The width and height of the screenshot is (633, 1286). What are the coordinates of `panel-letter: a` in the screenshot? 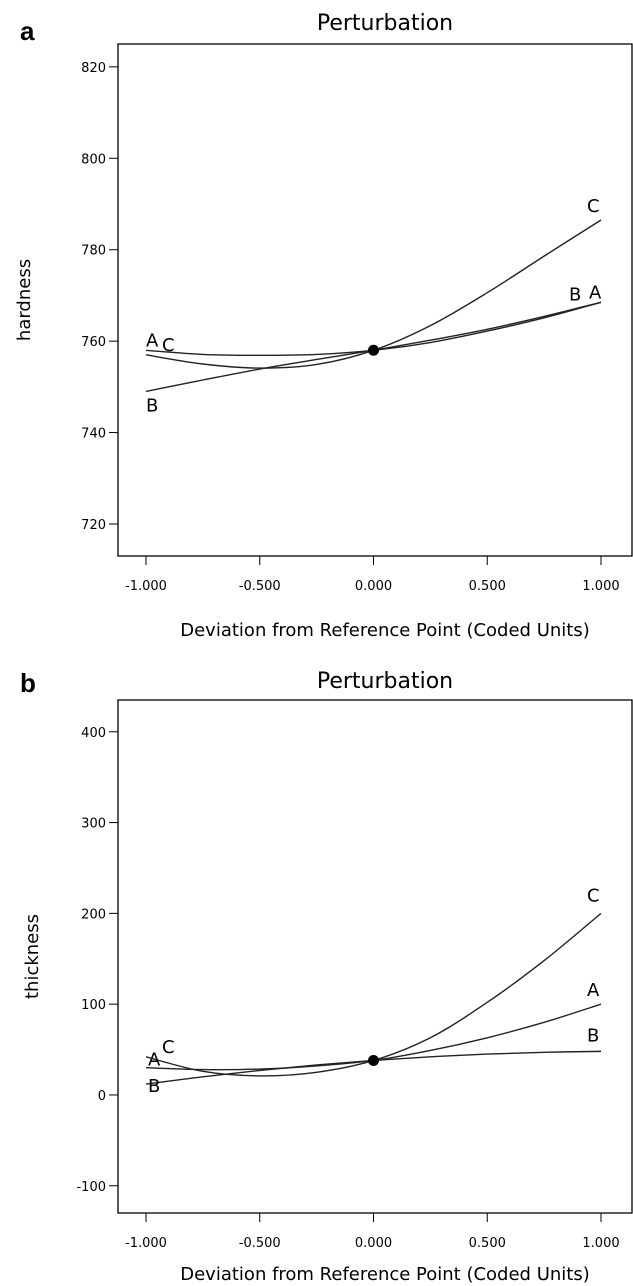 It's located at (27, 31).